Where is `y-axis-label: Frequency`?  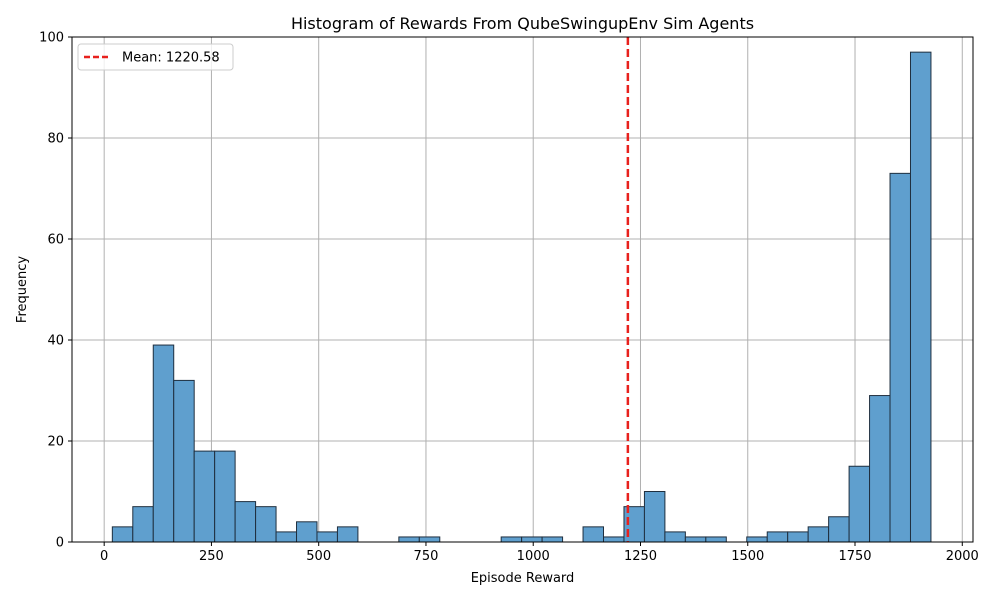
y-axis-label: Frequency is located at coordinates (22, 289).